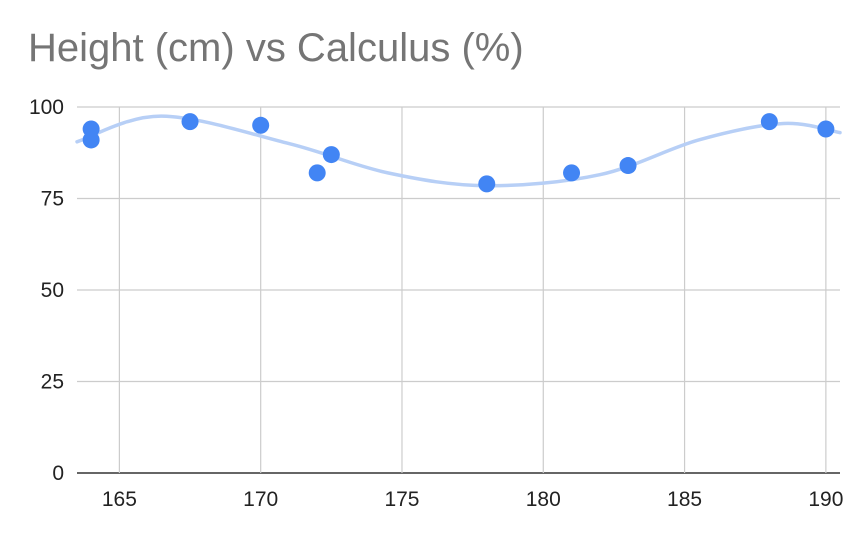  Describe the element at coordinates (401, 499) in the screenshot. I see `x-tick-label: 175` at that location.